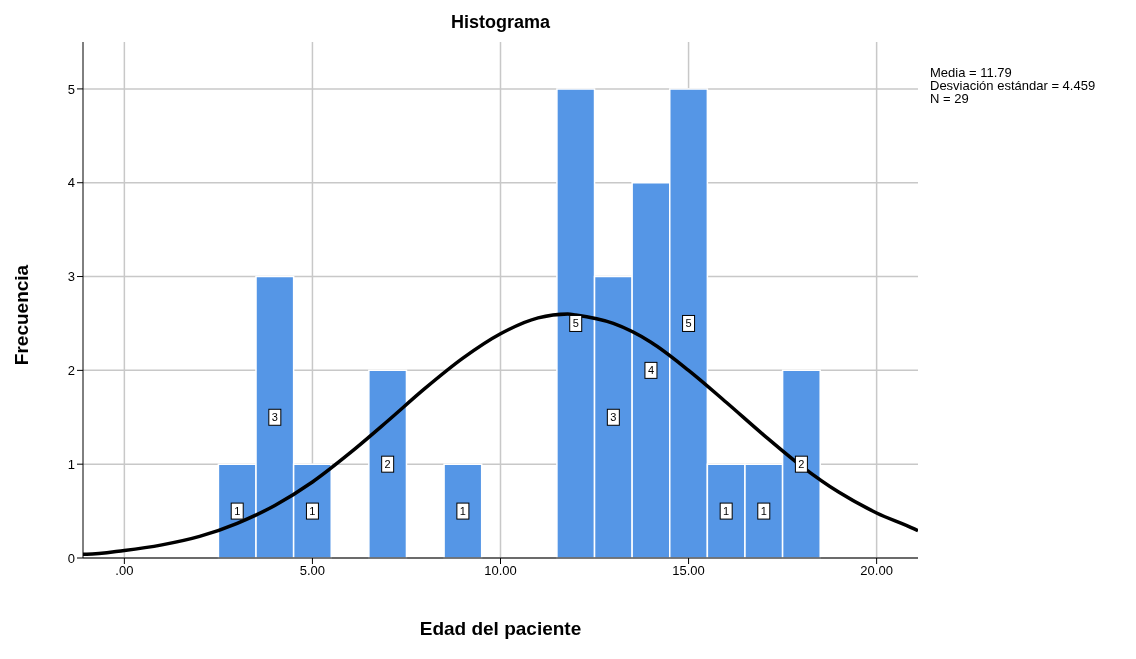 Image resolution: width=1136 pixels, height=659 pixels. Describe the element at coordinates (124, 571) in the screenshot. I see `x-tick-label: .00` at that location.